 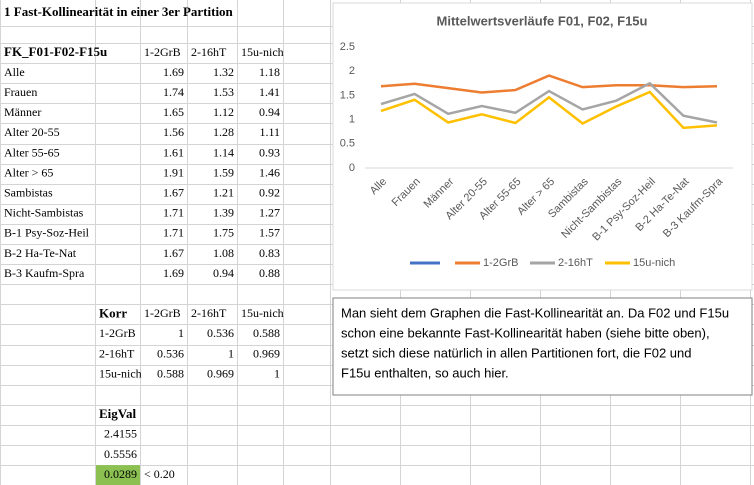 What do you see at coordinates (352, 71) in the screenshot?
I see `y-tick-label: 2` at bounding box center [352, 71].